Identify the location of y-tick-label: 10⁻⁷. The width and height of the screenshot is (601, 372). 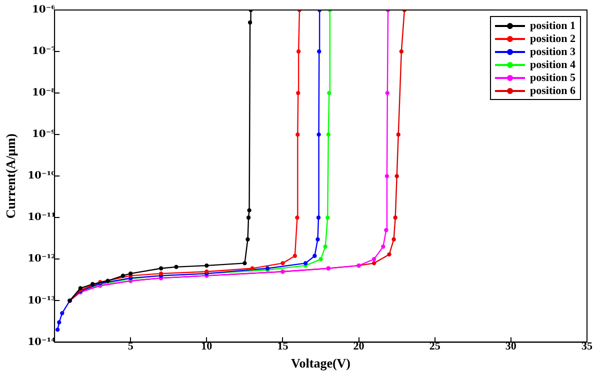
(44, 52).